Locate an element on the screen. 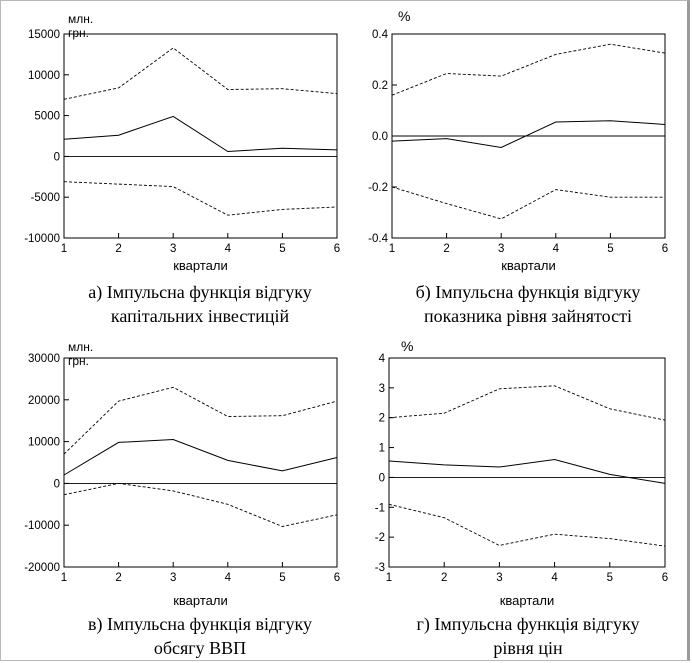  y-tick-label: 30000 is located at coordinates (44, 359).